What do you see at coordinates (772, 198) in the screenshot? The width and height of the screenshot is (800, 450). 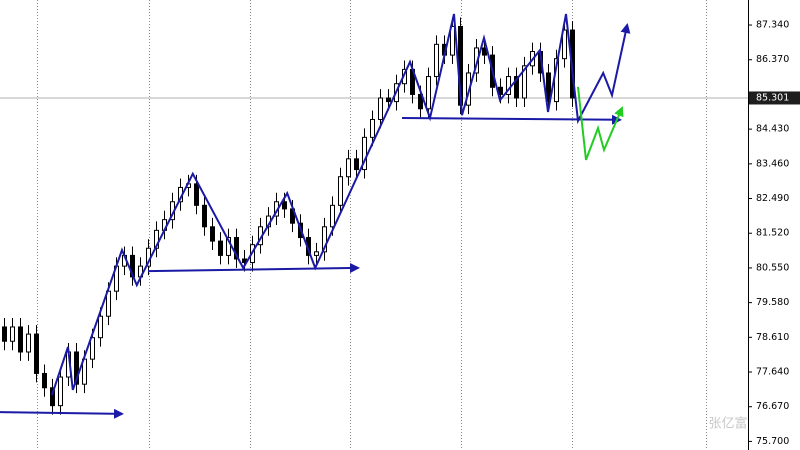 I see `y-tick-label: 82.490` at bounding box center [772, 198].